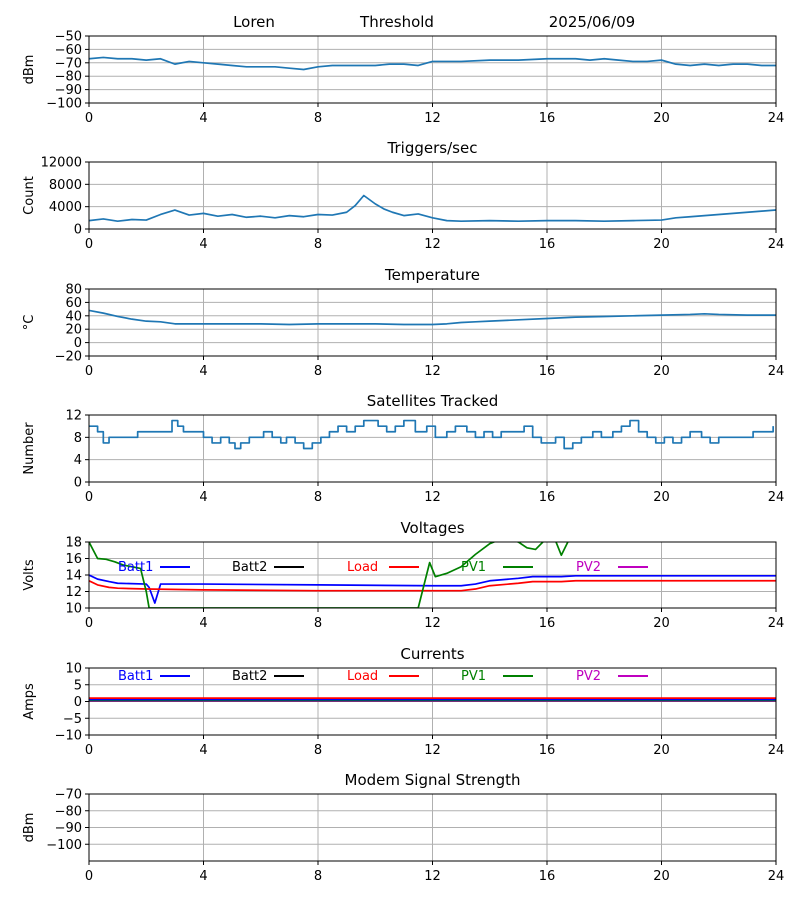 This screenshot has width=800, height=900. Describe the element at coordinates (68, 357) in the screenshot. I see `y-tick-label: −20` at that location.